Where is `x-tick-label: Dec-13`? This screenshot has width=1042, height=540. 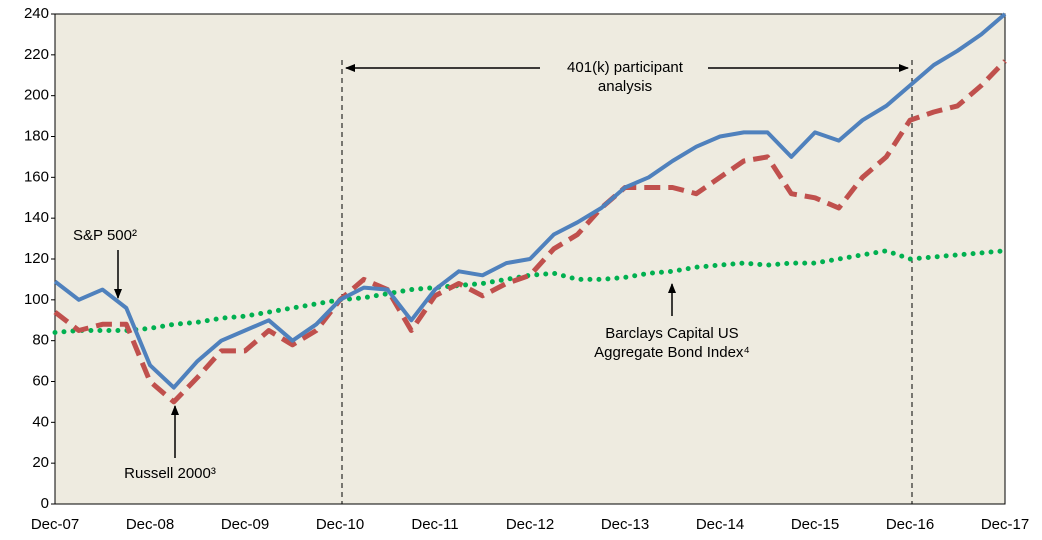 x-tick-label: Dec-13 is located at coordinates (625, 524).